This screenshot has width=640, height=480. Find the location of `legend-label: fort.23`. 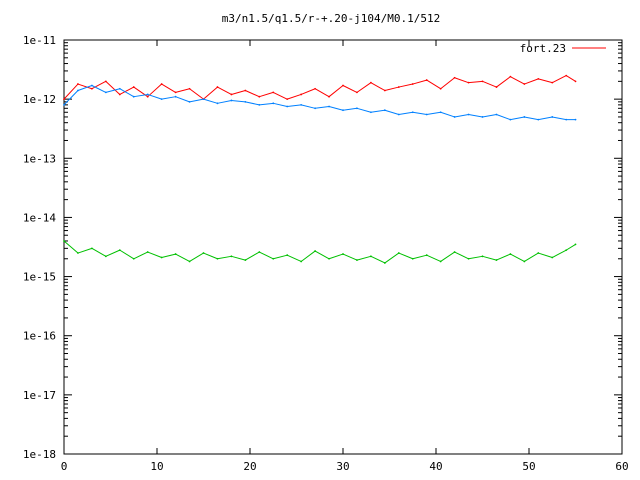

legend-label: fort.23 is located at coordinates (543, 48).